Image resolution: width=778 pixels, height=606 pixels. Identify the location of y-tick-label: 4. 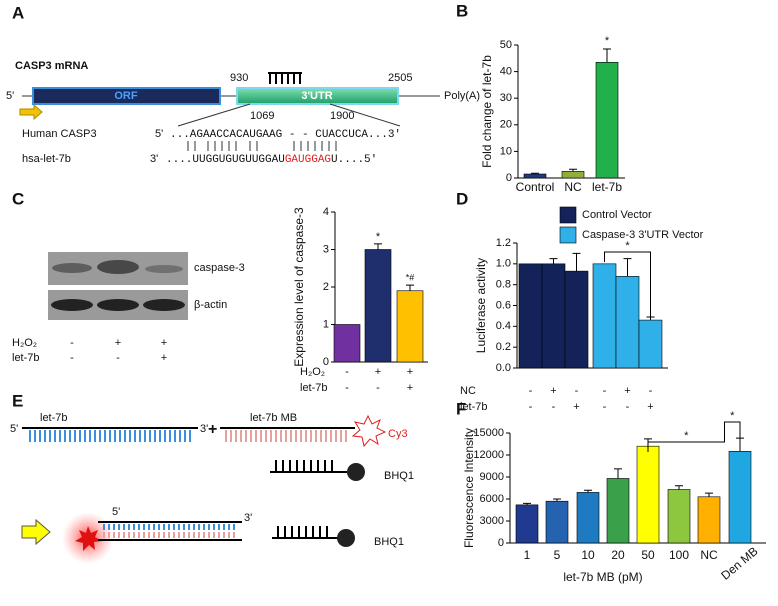
(326, 212).